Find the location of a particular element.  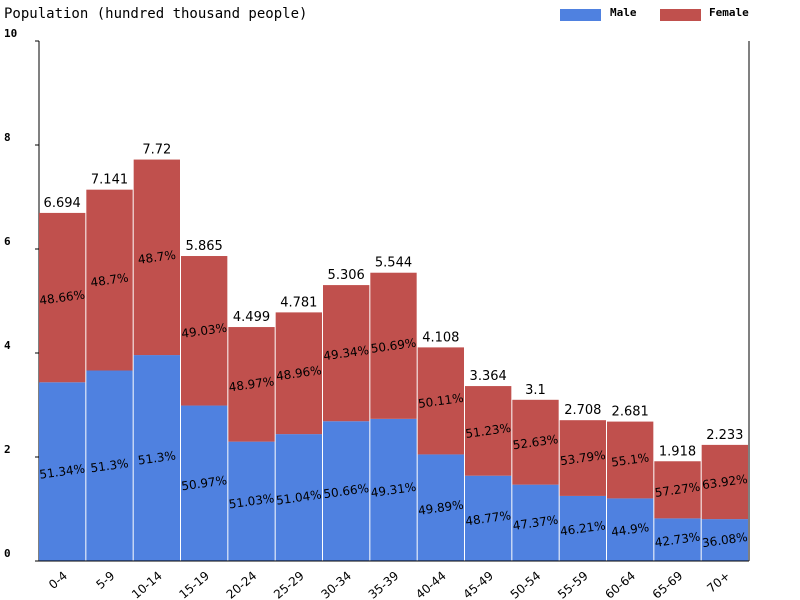

bar-total-label: 2.681 is located at coordinates (630, 412).